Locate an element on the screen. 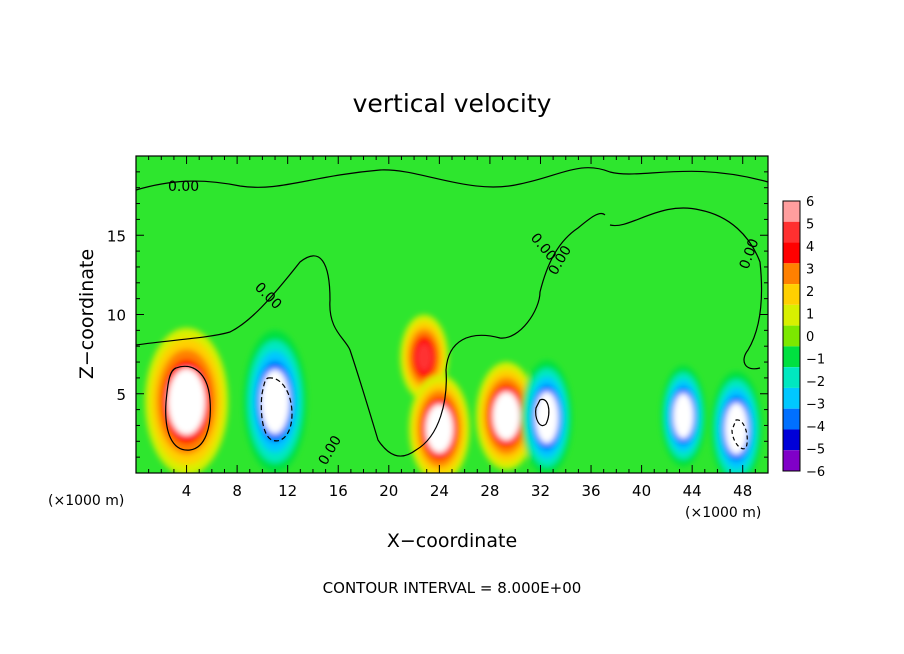  zero-contour-upper is located at coordinates (452, 179).